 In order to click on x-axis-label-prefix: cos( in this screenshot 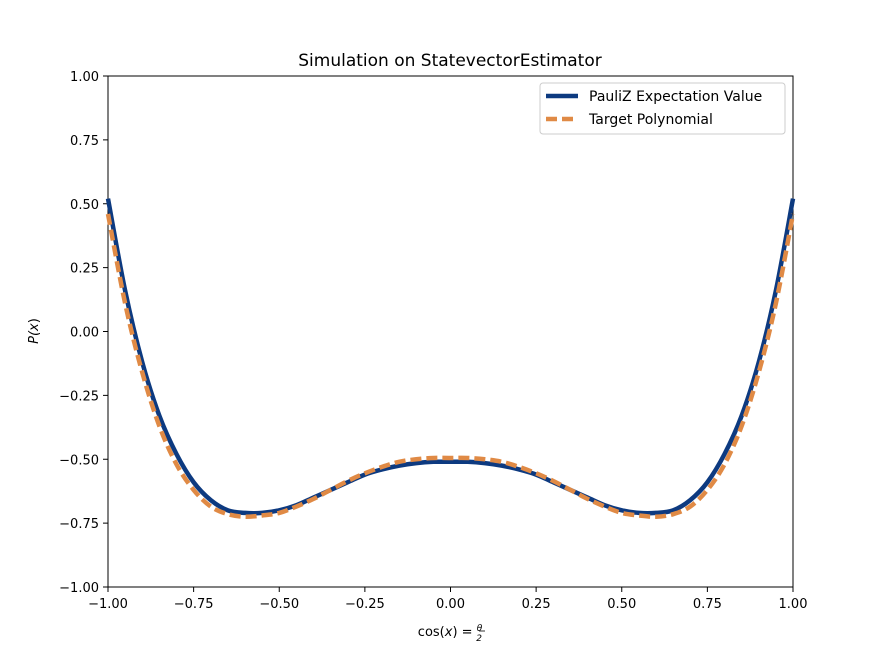, I will do `click(431, 632)`.